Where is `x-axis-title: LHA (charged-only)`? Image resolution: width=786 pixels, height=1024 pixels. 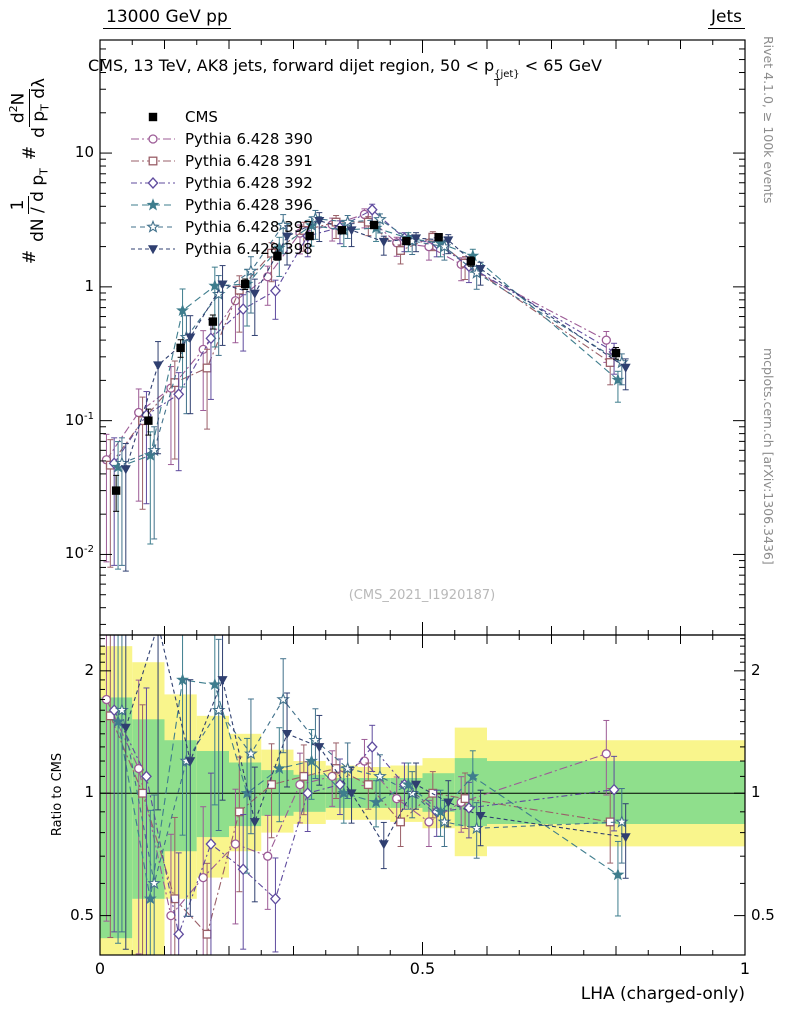 x-axis-title: LHA (charged-only) is located at coordinates (662, 994).